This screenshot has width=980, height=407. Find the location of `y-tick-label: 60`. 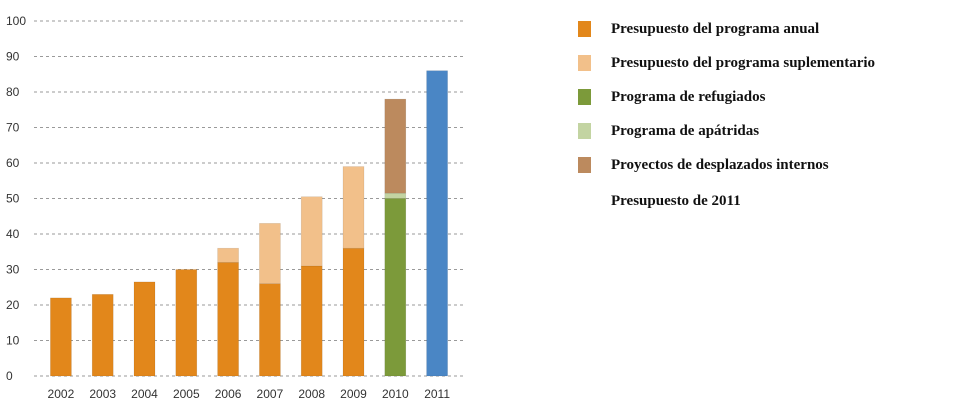

y-tick-label: 60 is located at coordinates (13, 163).